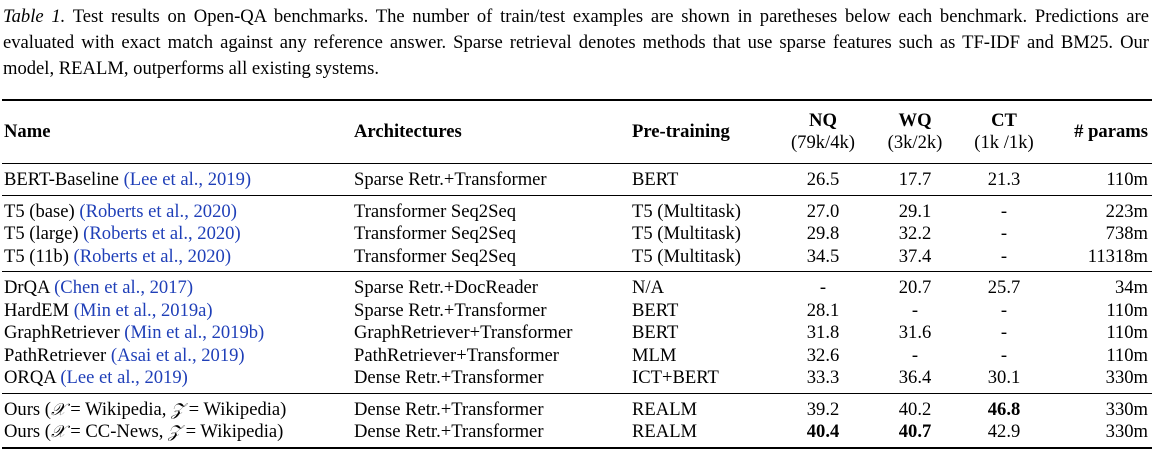  Describe the element at coordinates (681, 131) in the screenshot. I see `header-pretraining: Pre-training` at that location.